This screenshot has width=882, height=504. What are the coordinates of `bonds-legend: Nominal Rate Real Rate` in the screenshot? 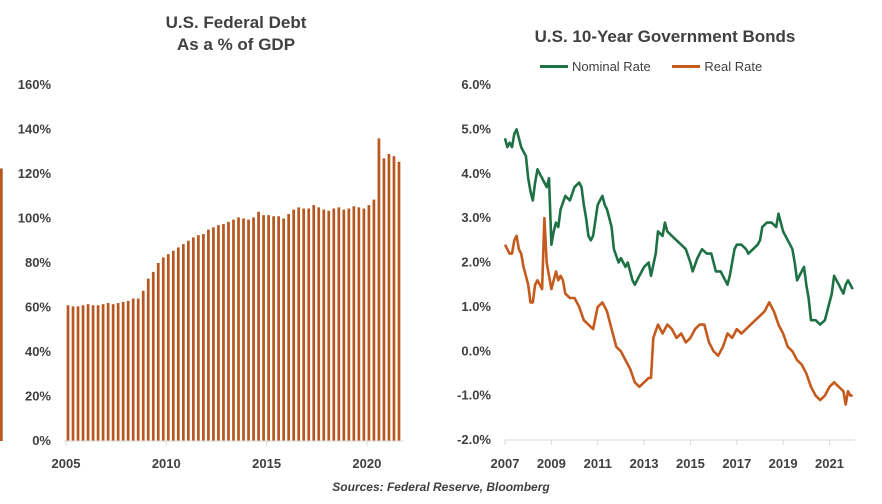 It's located at (690, 65).